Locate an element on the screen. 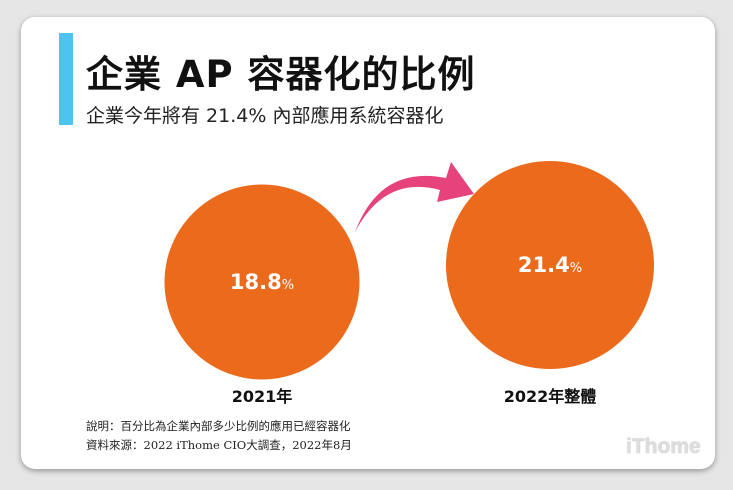 This screenshot has width=733, height=490. accent-bar is located at coordinates (66, 79).